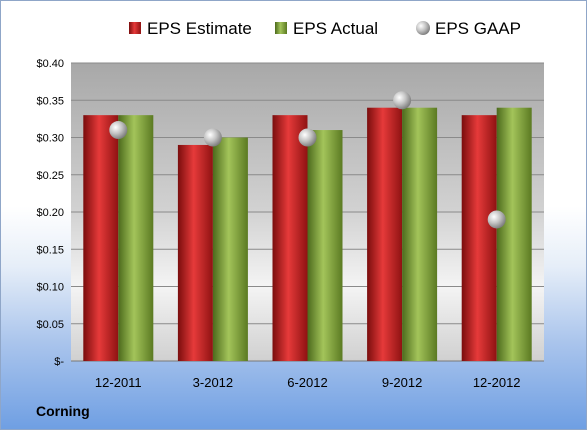 The image size is (587, 430). Describe the element at coordinates (63, 411) in the screenshot. I see `company-label: Corning` at that location.